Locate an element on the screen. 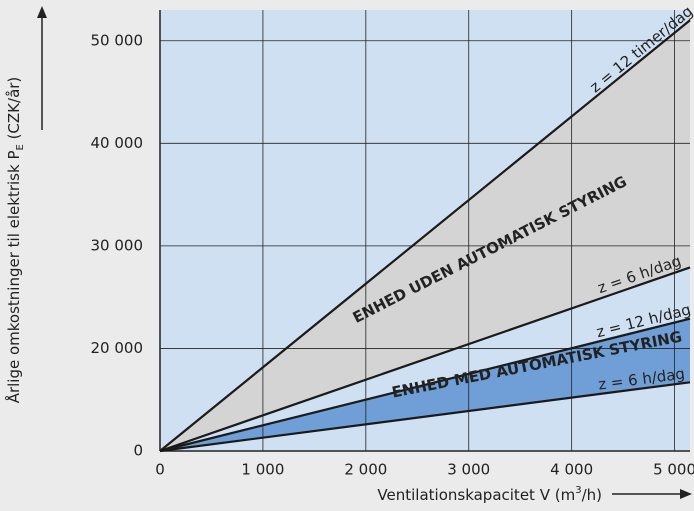 The width and height of the screenshot is (694, 511). x-axis-label-part: 3 is located at coordinates (578, 490).